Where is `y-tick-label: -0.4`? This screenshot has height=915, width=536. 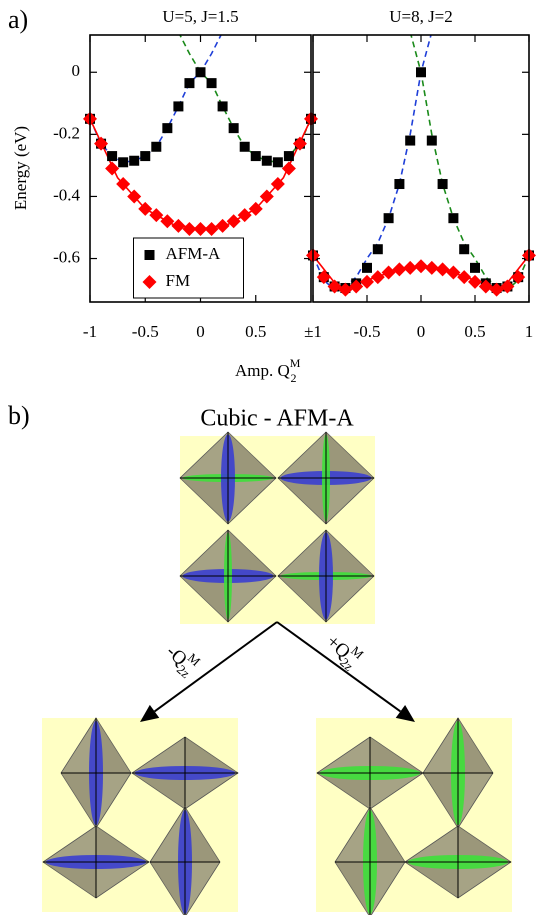 y-tick-label: -0.4 is located at coordinates (66, 194).